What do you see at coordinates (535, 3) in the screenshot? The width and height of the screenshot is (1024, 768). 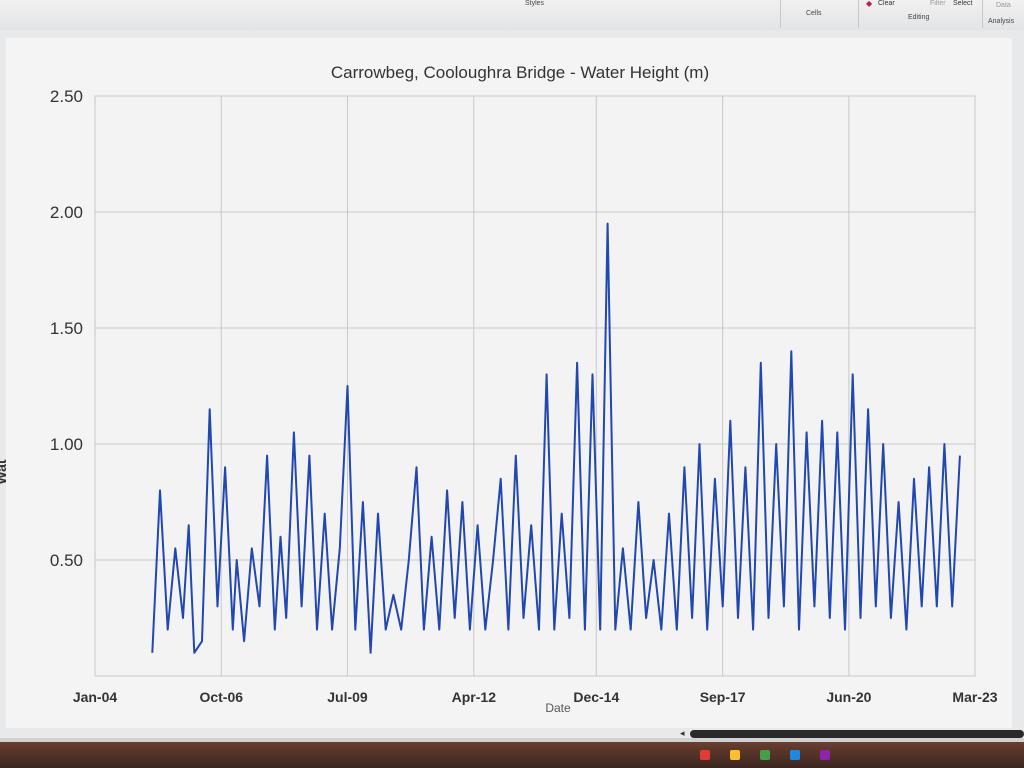 I see `styles-group-label: Styles` at bounding box center [535, 3].